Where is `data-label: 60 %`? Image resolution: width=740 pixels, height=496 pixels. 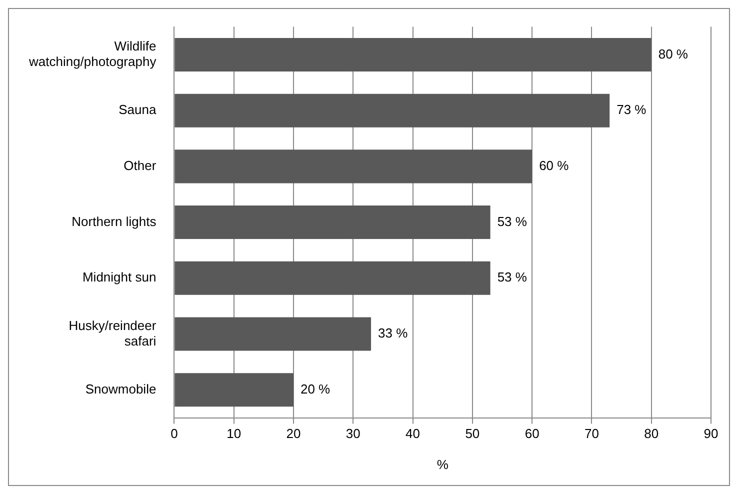
data-label: 60 % is located at coordinates (554, 166).